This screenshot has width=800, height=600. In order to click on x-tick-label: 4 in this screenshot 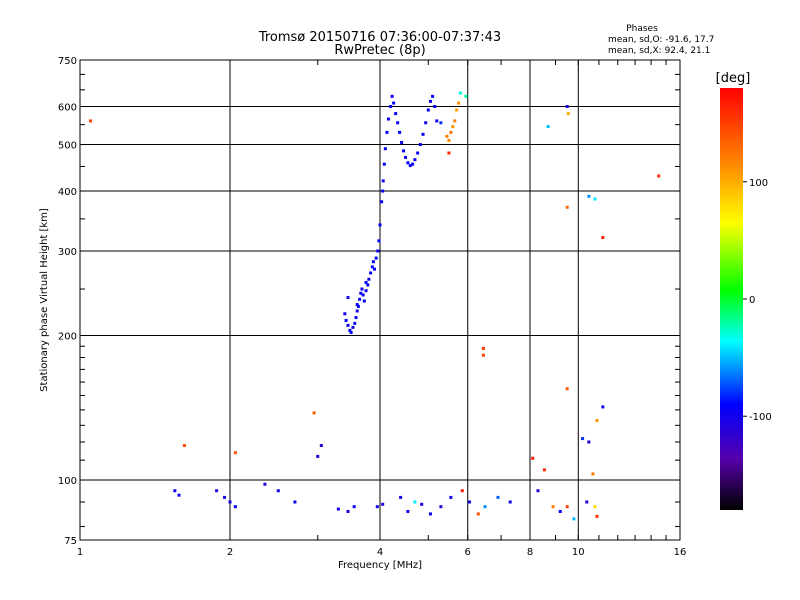, I will do `click(380, 552)`.